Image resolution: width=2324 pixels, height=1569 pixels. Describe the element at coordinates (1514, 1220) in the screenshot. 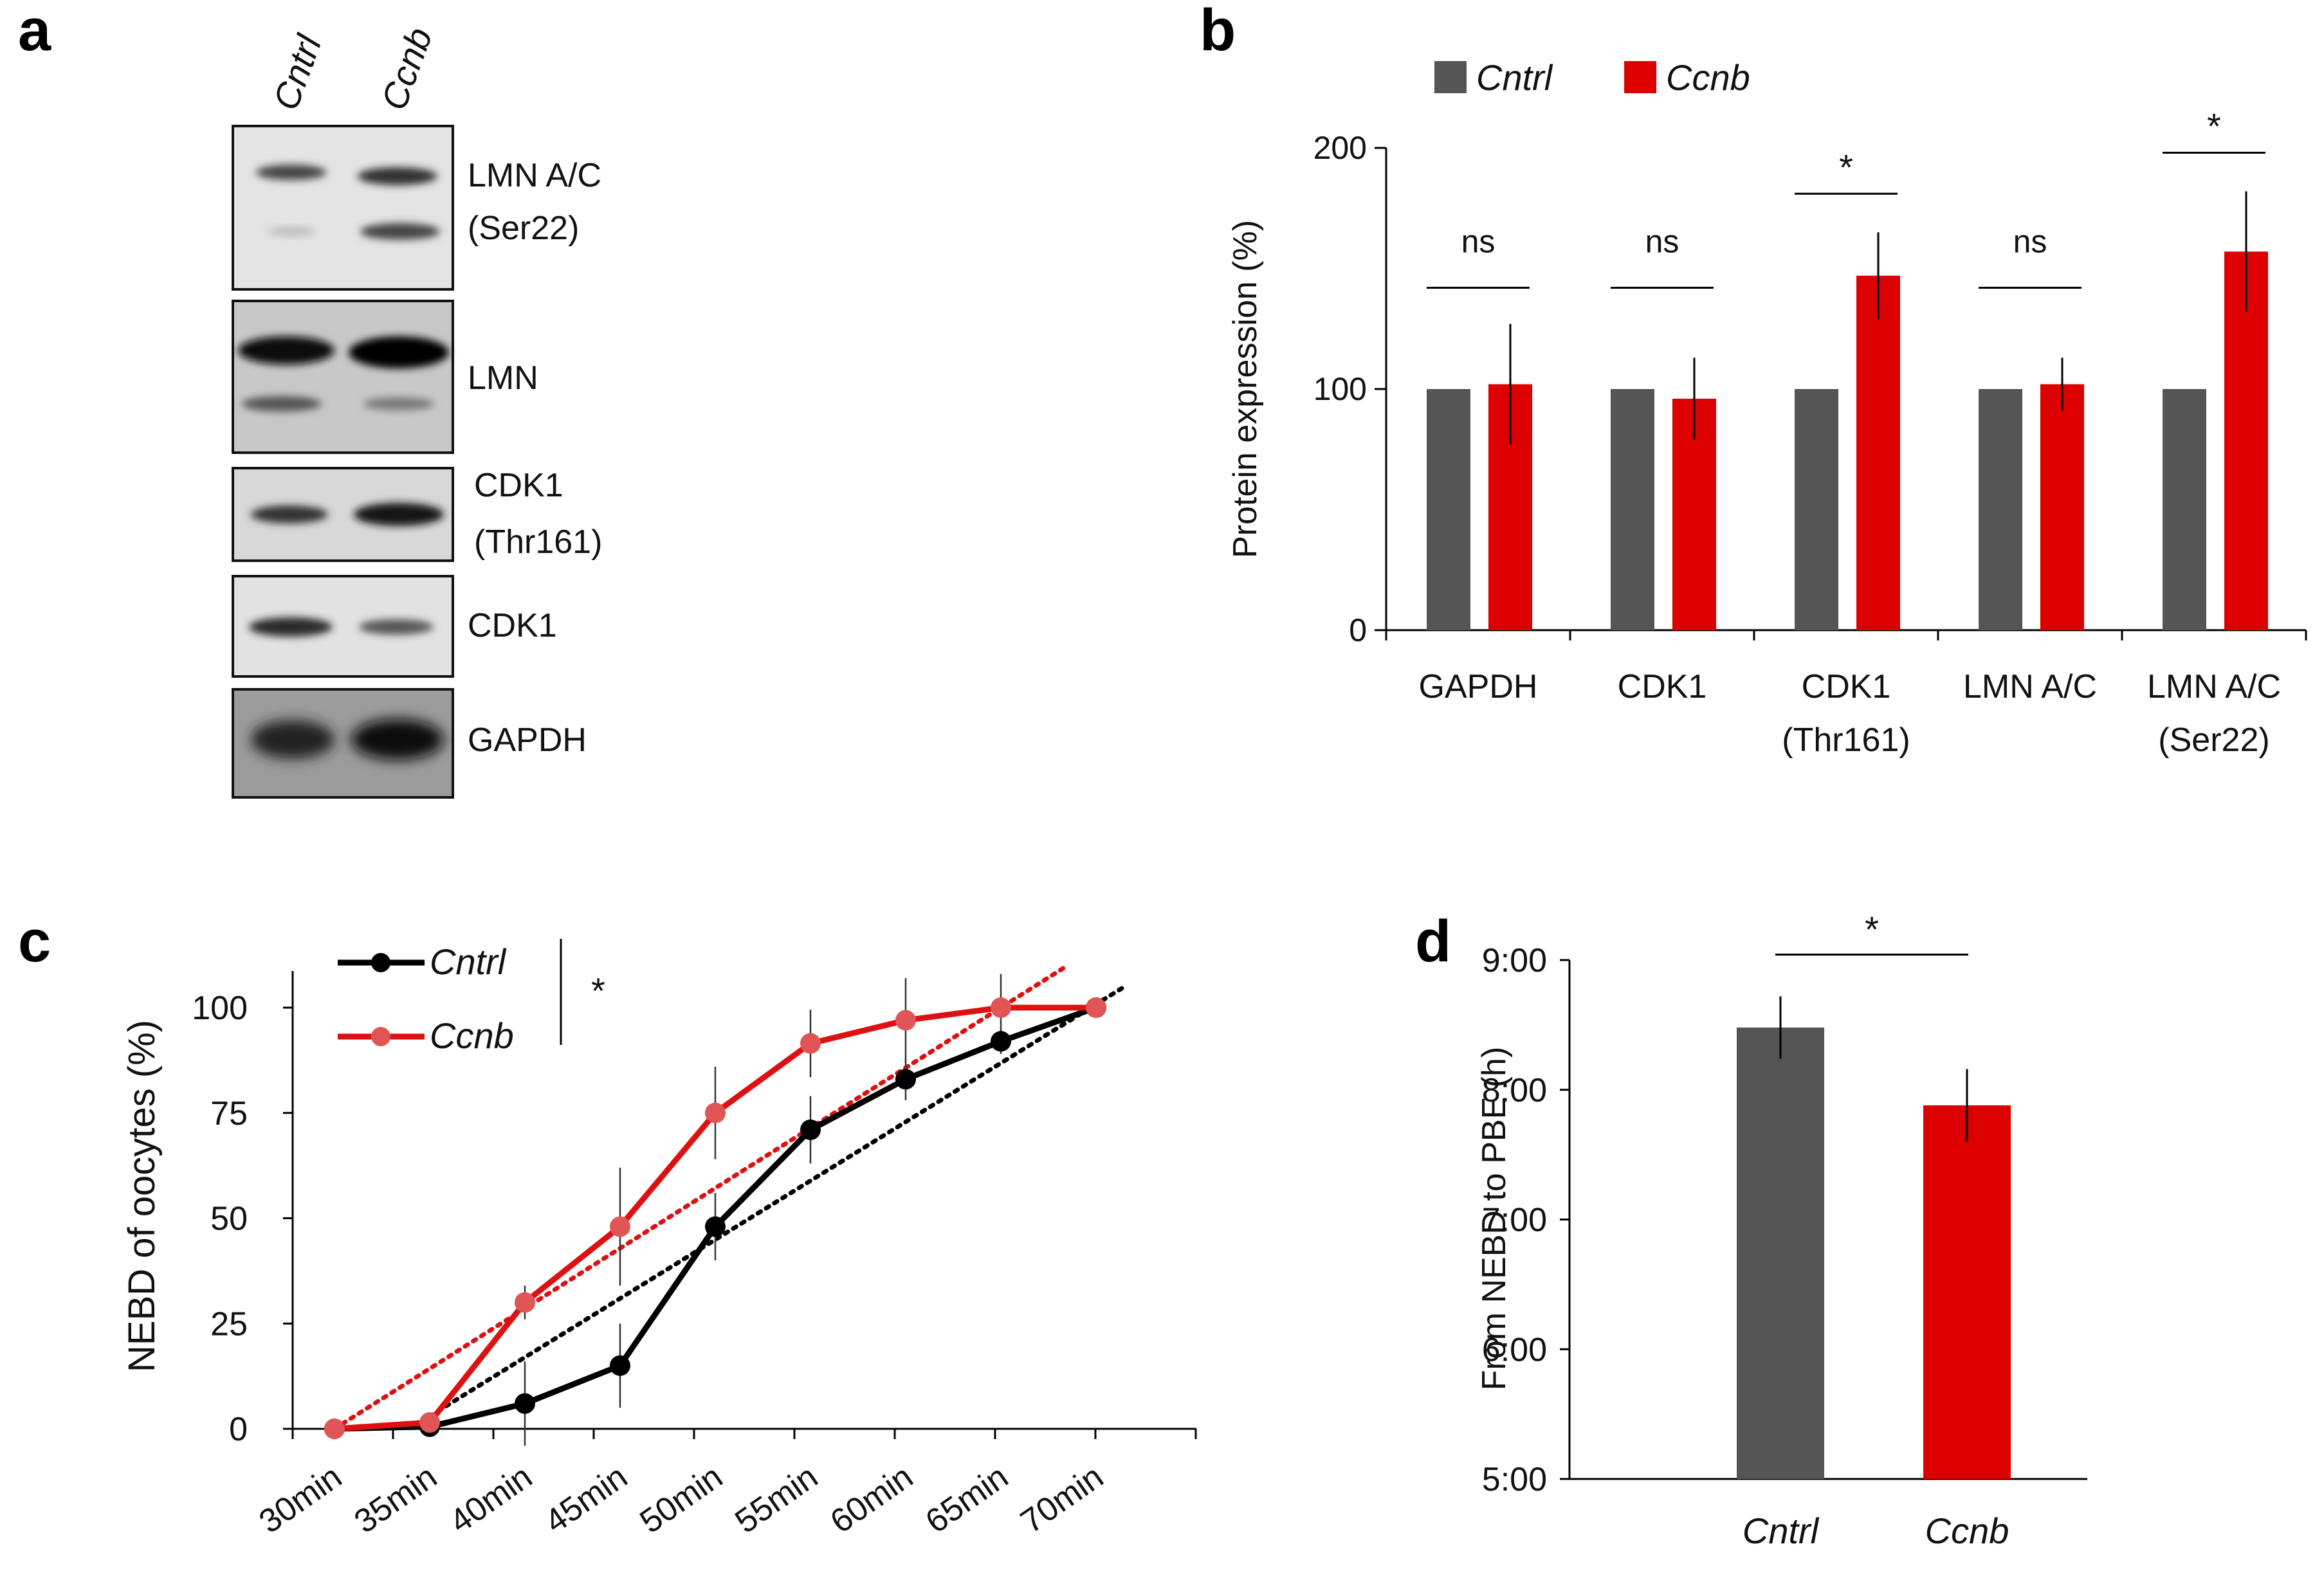

I see `d-ytick-label-2: 7:00` at that location.